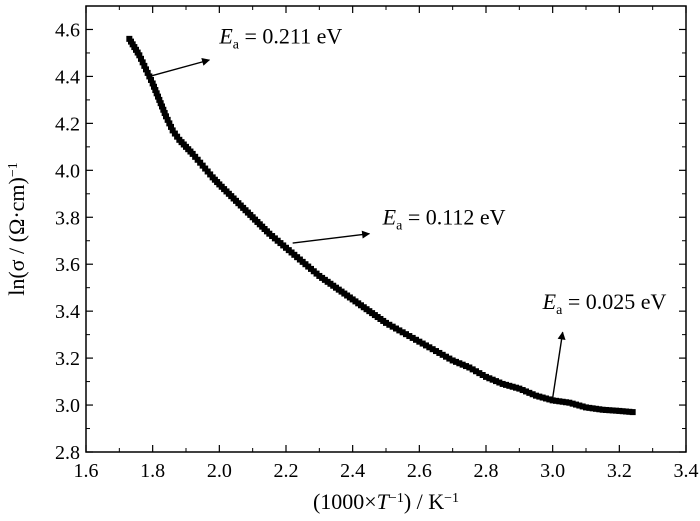 The height and width of the screenshot is (521, 700). I want to click on annotation-label: Ea = 0.211 eV, so click(280, 38).